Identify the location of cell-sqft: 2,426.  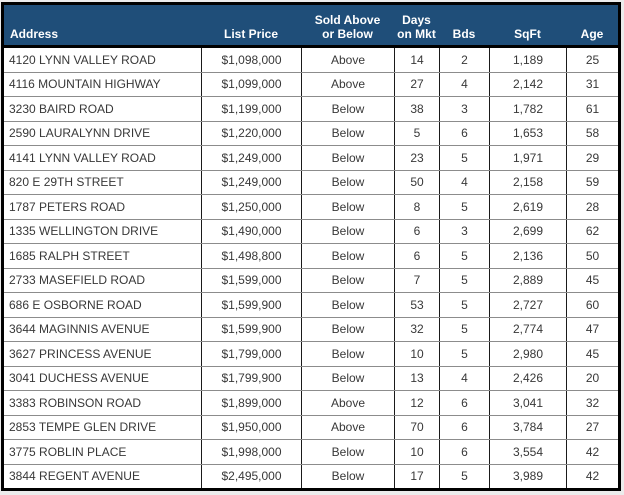
(527, 378).